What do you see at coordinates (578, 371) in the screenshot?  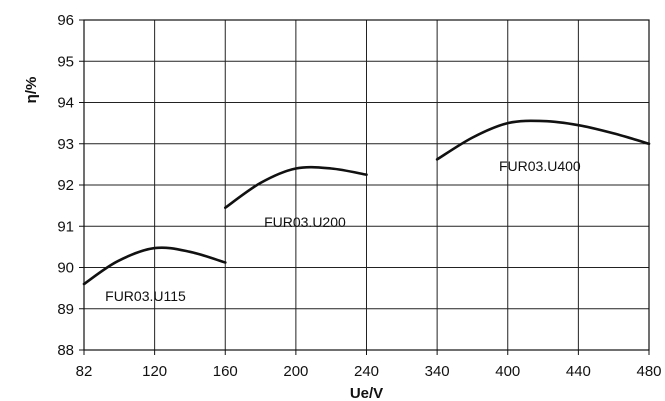 I see `x-tick-label: 440` at bounding box center [578, 371].